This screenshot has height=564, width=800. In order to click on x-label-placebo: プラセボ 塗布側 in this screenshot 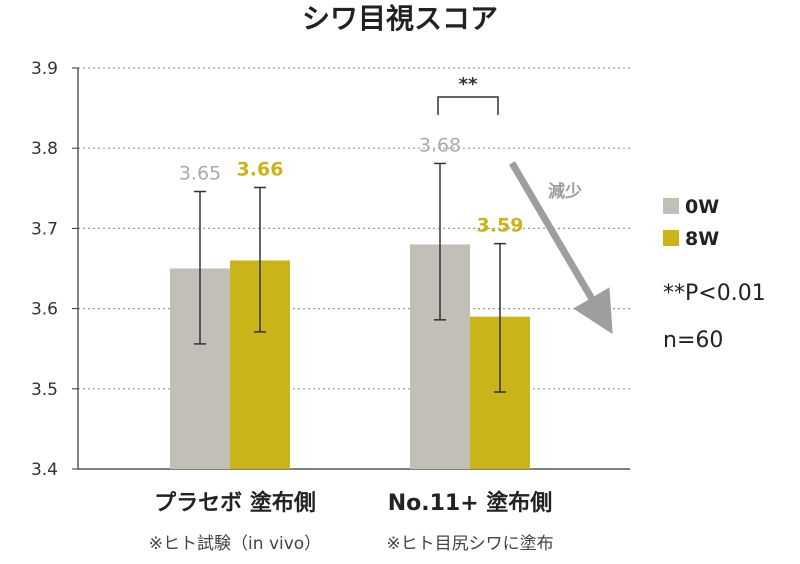, I will do `click(235, 503)`.